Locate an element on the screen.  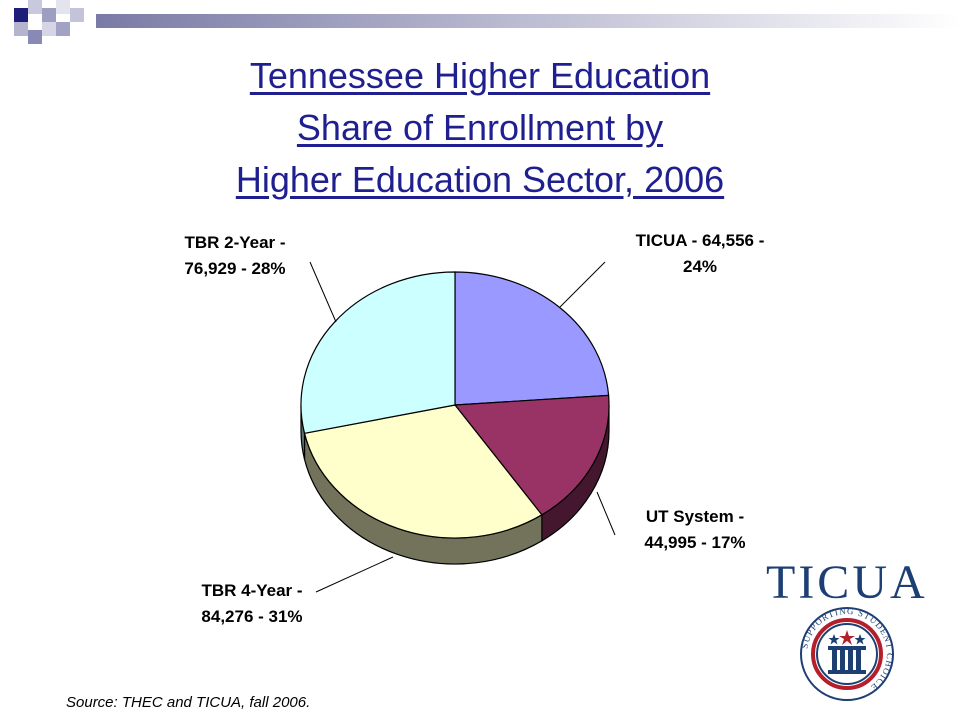
ticua-logo: TICUA SUPPORTING STUDENT CHOICE is located at coordinates (847, 628).